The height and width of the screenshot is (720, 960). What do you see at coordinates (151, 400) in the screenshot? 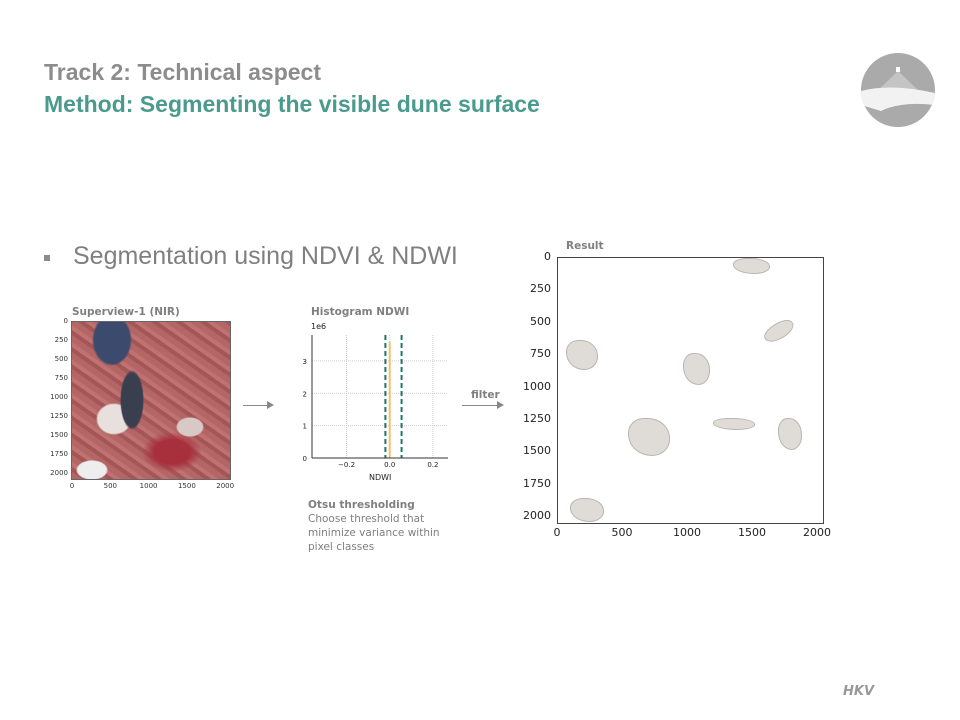
I see `satellite-nir-image` at bounding box center [151, 400].